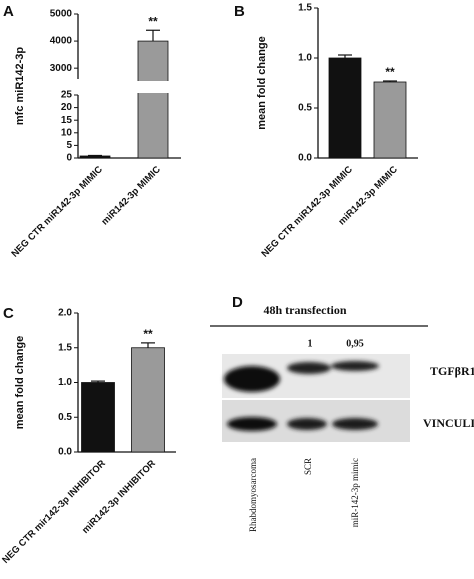  I want to click on row-label: VINCULINE, so click(448, 423).